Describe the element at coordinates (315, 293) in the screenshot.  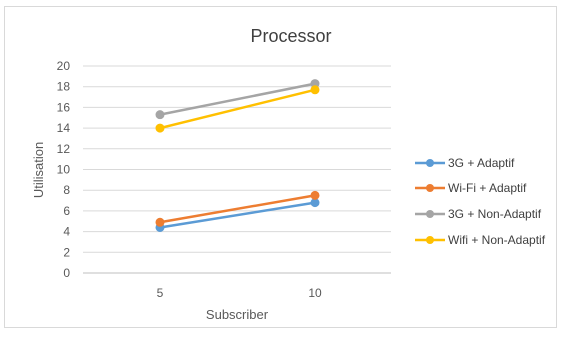
I see `x-tick-label: 10` at that location.